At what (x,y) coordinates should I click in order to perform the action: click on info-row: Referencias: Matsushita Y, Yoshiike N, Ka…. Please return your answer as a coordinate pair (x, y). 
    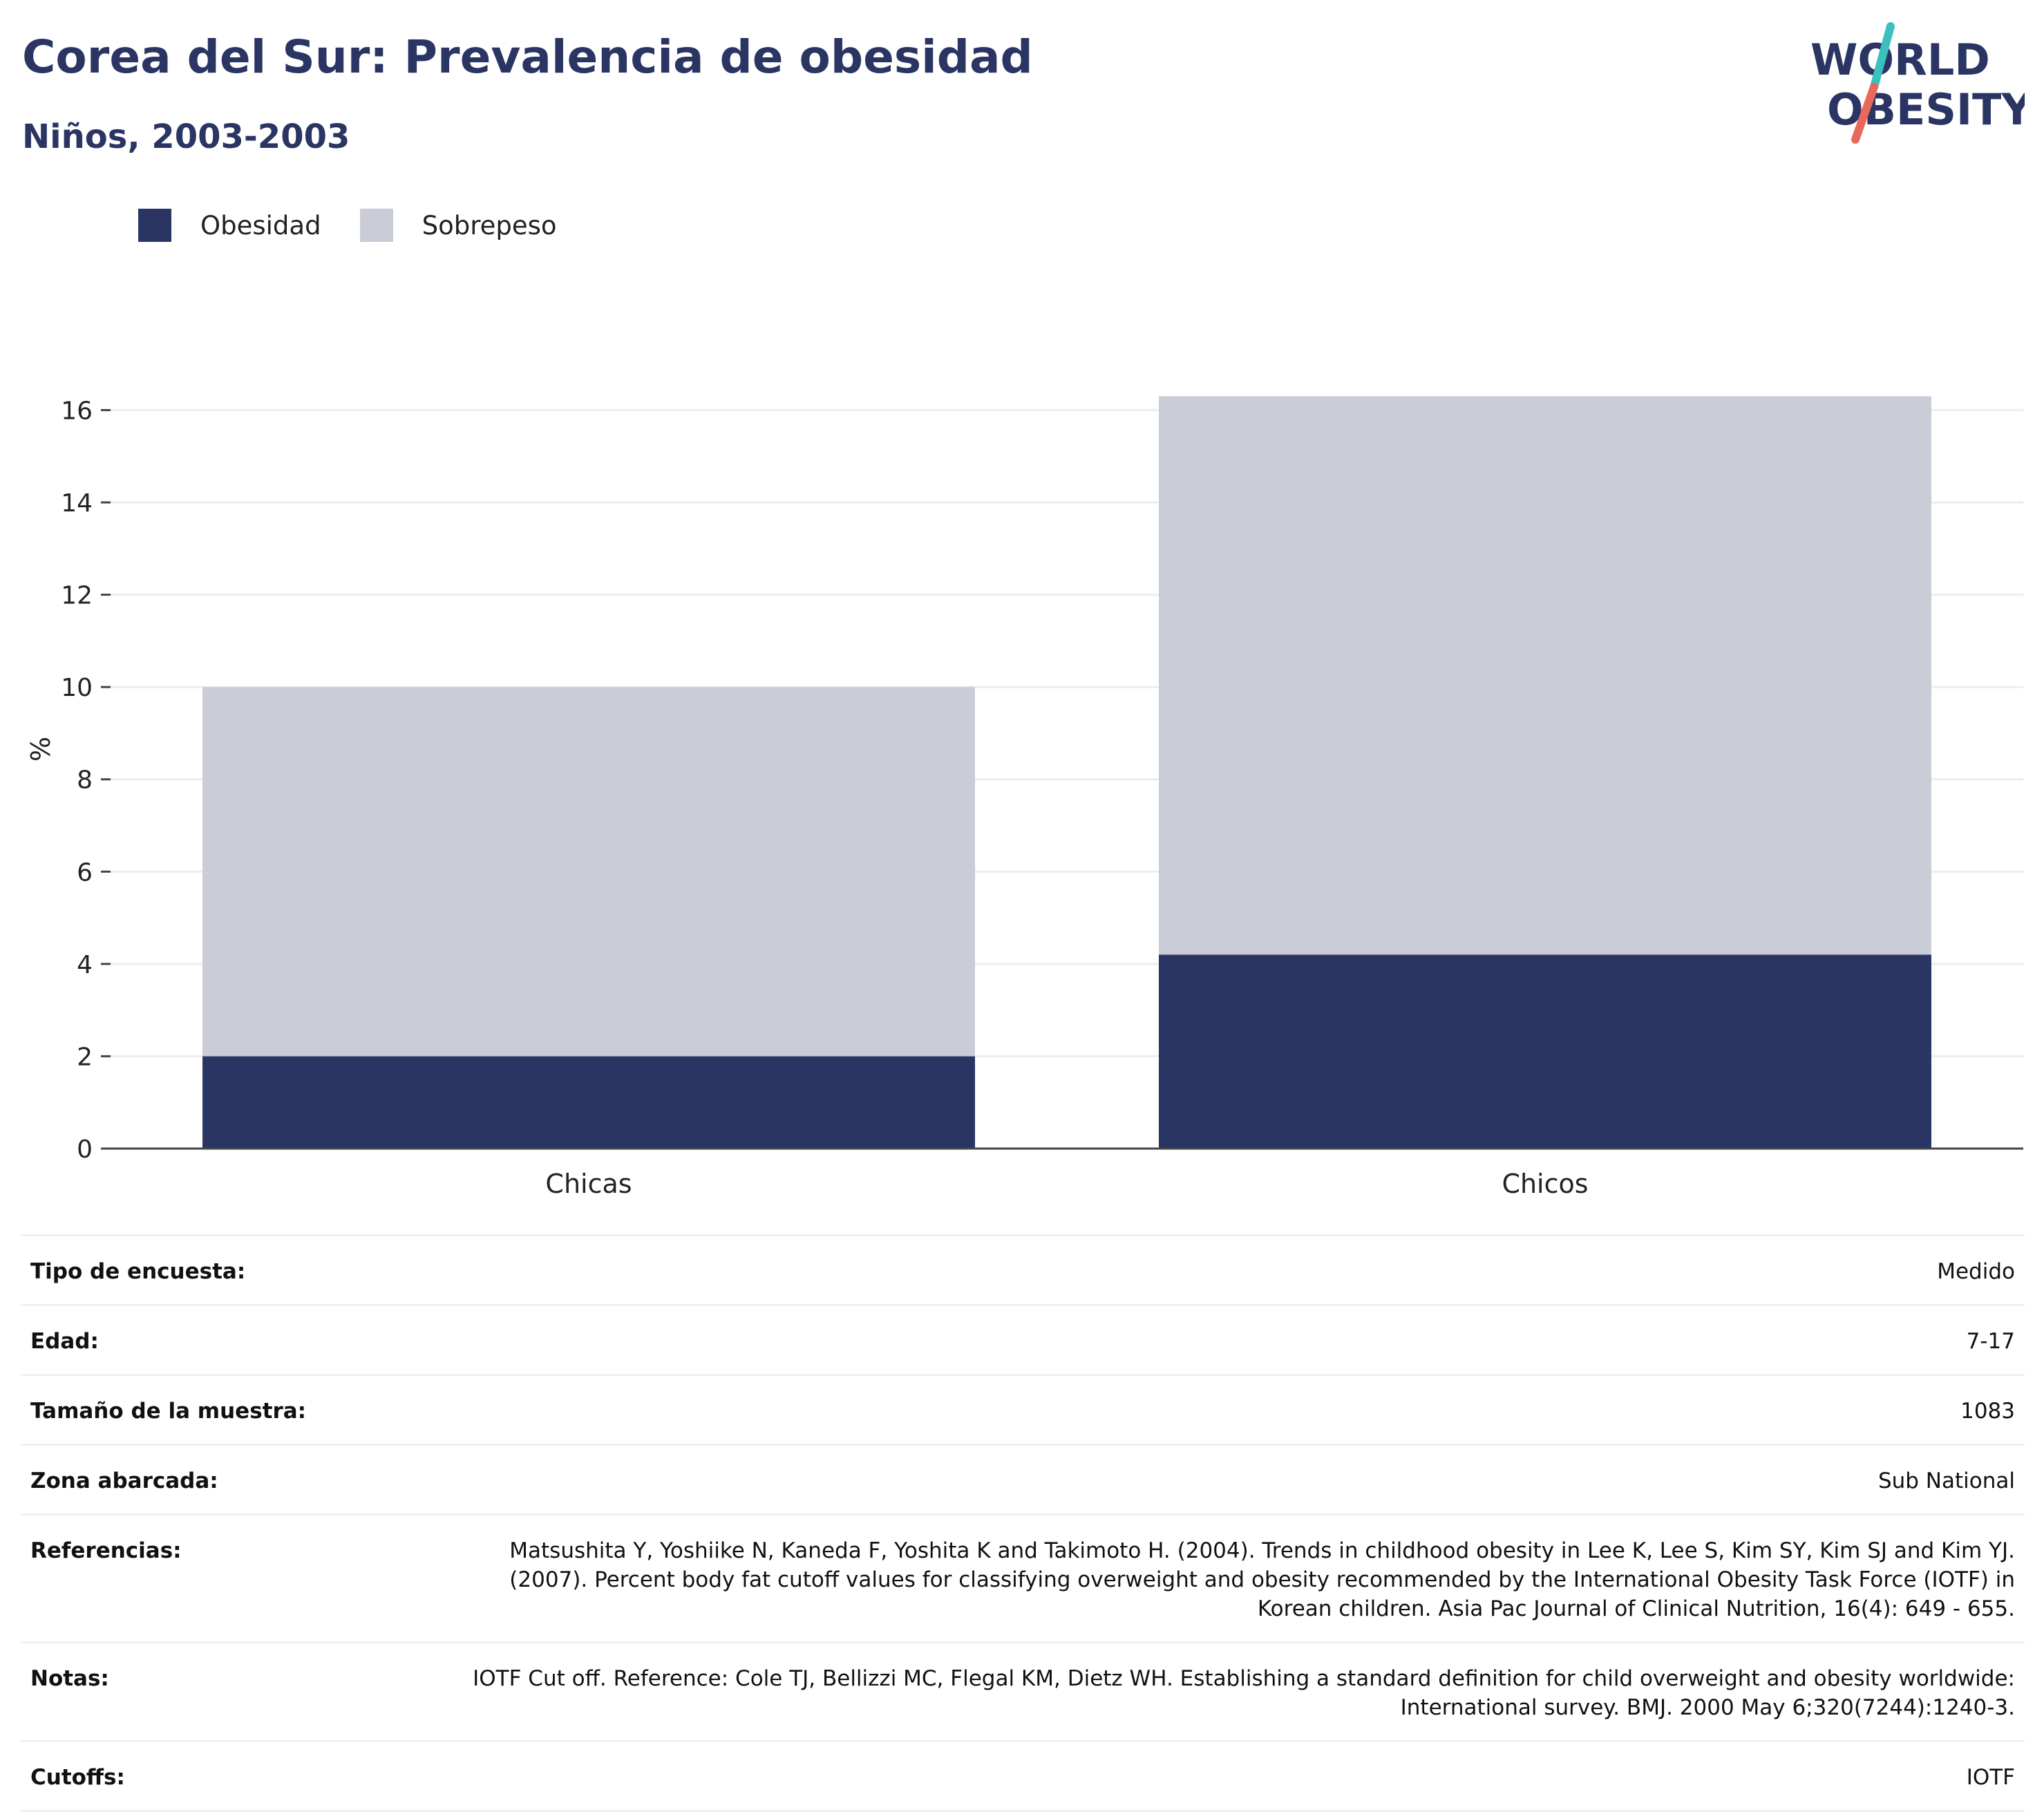
    Looking at the image, I should click on (1023, 1578).